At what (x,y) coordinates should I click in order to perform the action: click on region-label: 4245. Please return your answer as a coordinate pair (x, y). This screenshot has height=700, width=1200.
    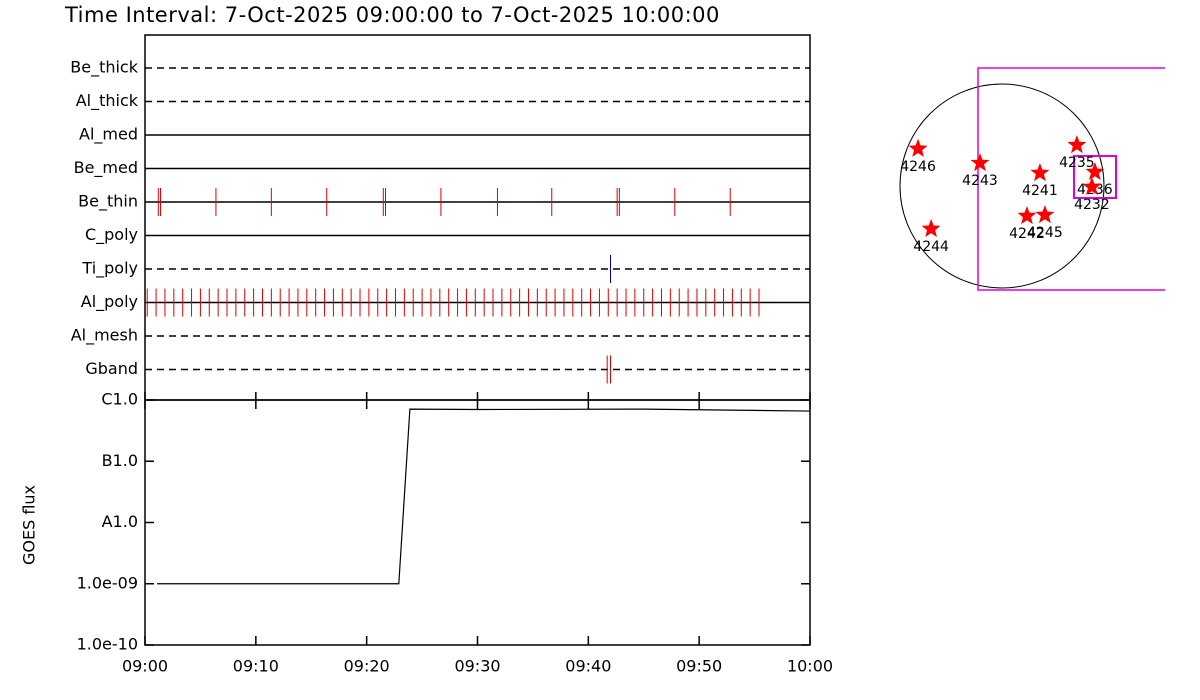
    Looking at the image, I should click on (1045, 233).